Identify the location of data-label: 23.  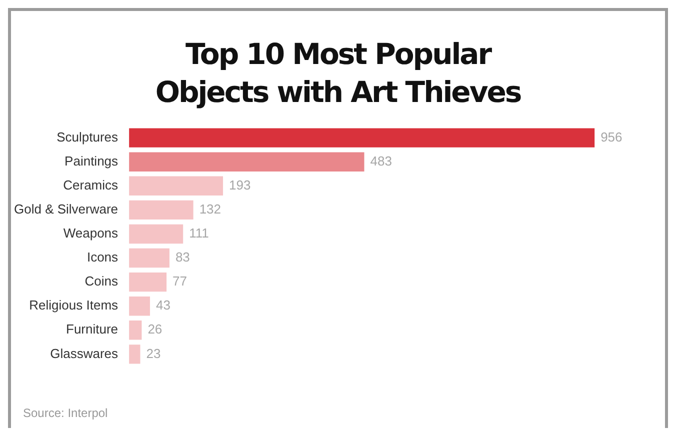
(153, 353).